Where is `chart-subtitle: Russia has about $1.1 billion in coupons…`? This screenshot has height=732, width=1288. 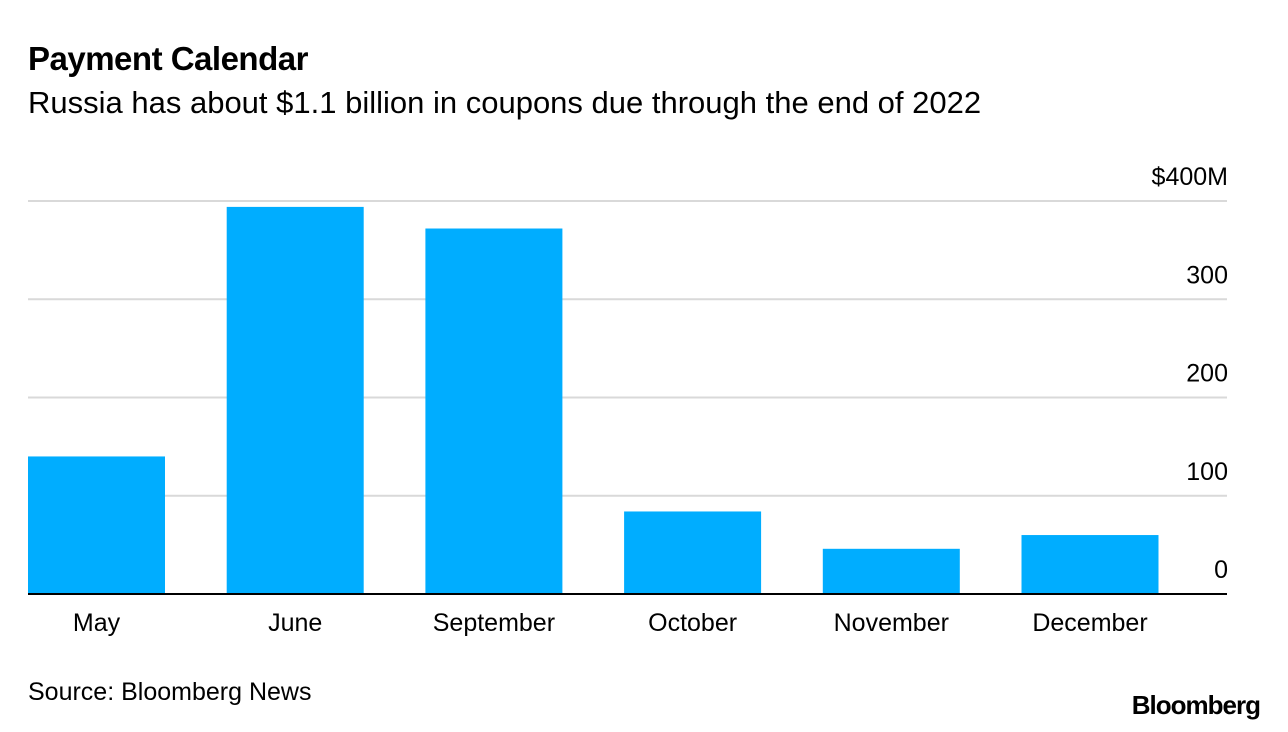
chart-subtitle: Russia has about $1.1 billion in coupons… is located at coordinates (505, 102).